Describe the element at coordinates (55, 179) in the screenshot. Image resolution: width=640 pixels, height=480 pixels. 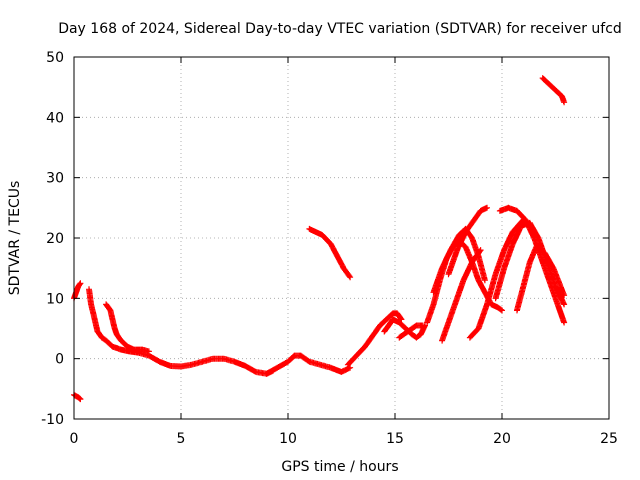
I see `y-tick-label: 30` at that location.